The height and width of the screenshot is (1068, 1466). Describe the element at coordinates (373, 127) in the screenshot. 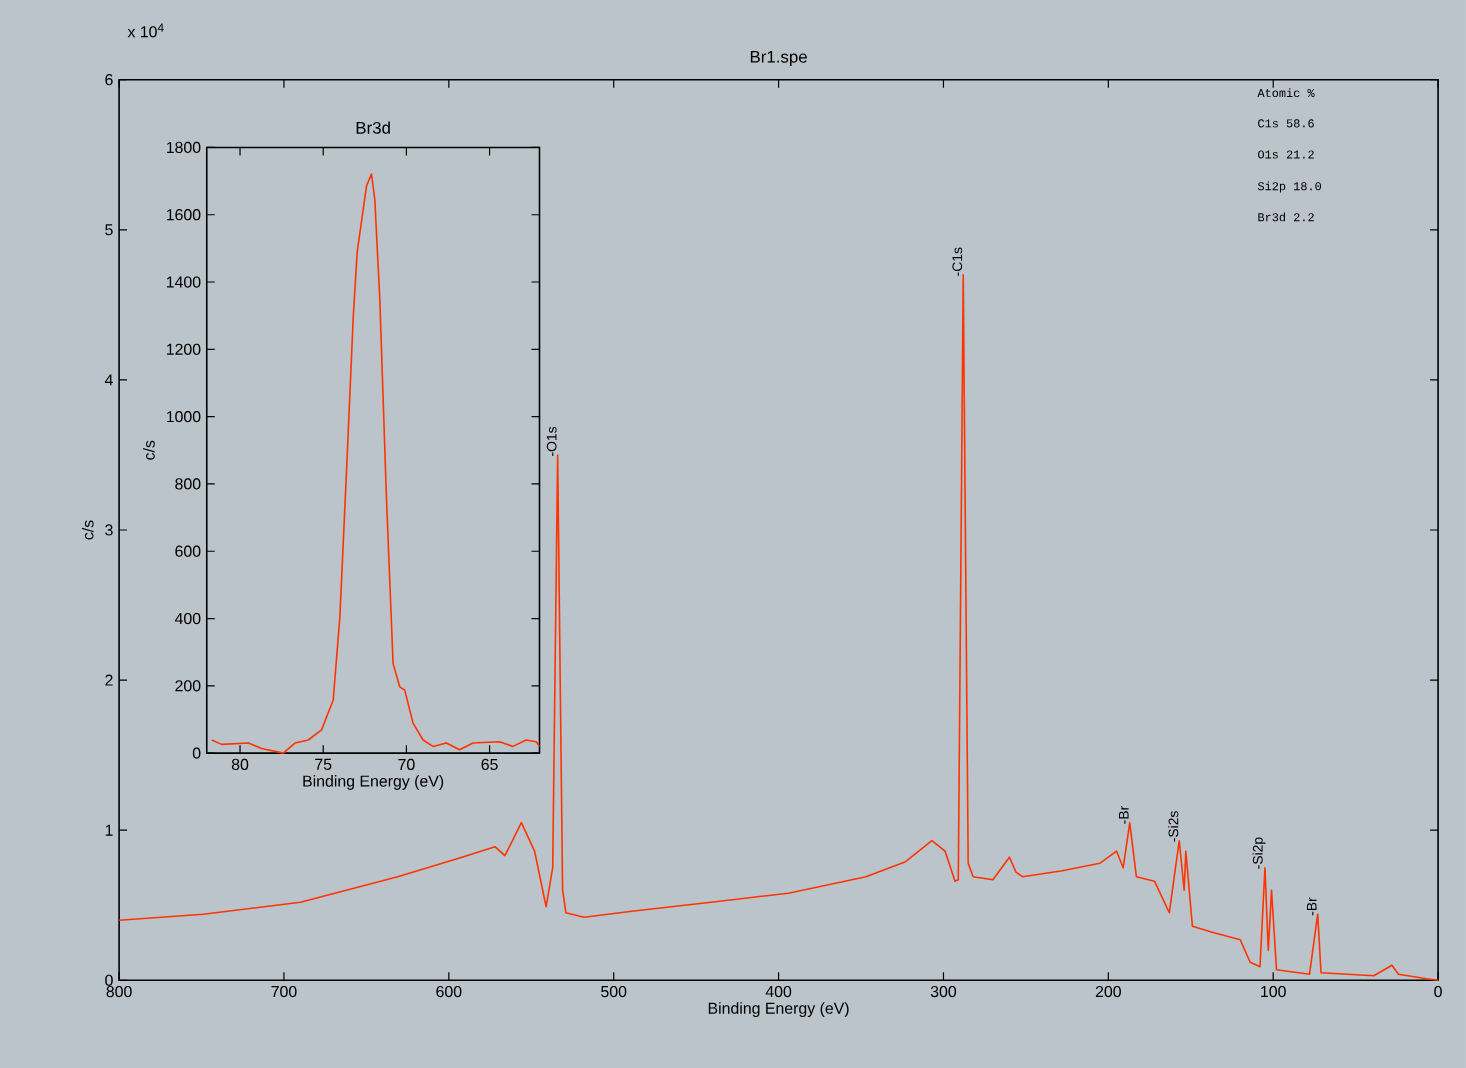

I see `chart-title: Br3d` at that location.